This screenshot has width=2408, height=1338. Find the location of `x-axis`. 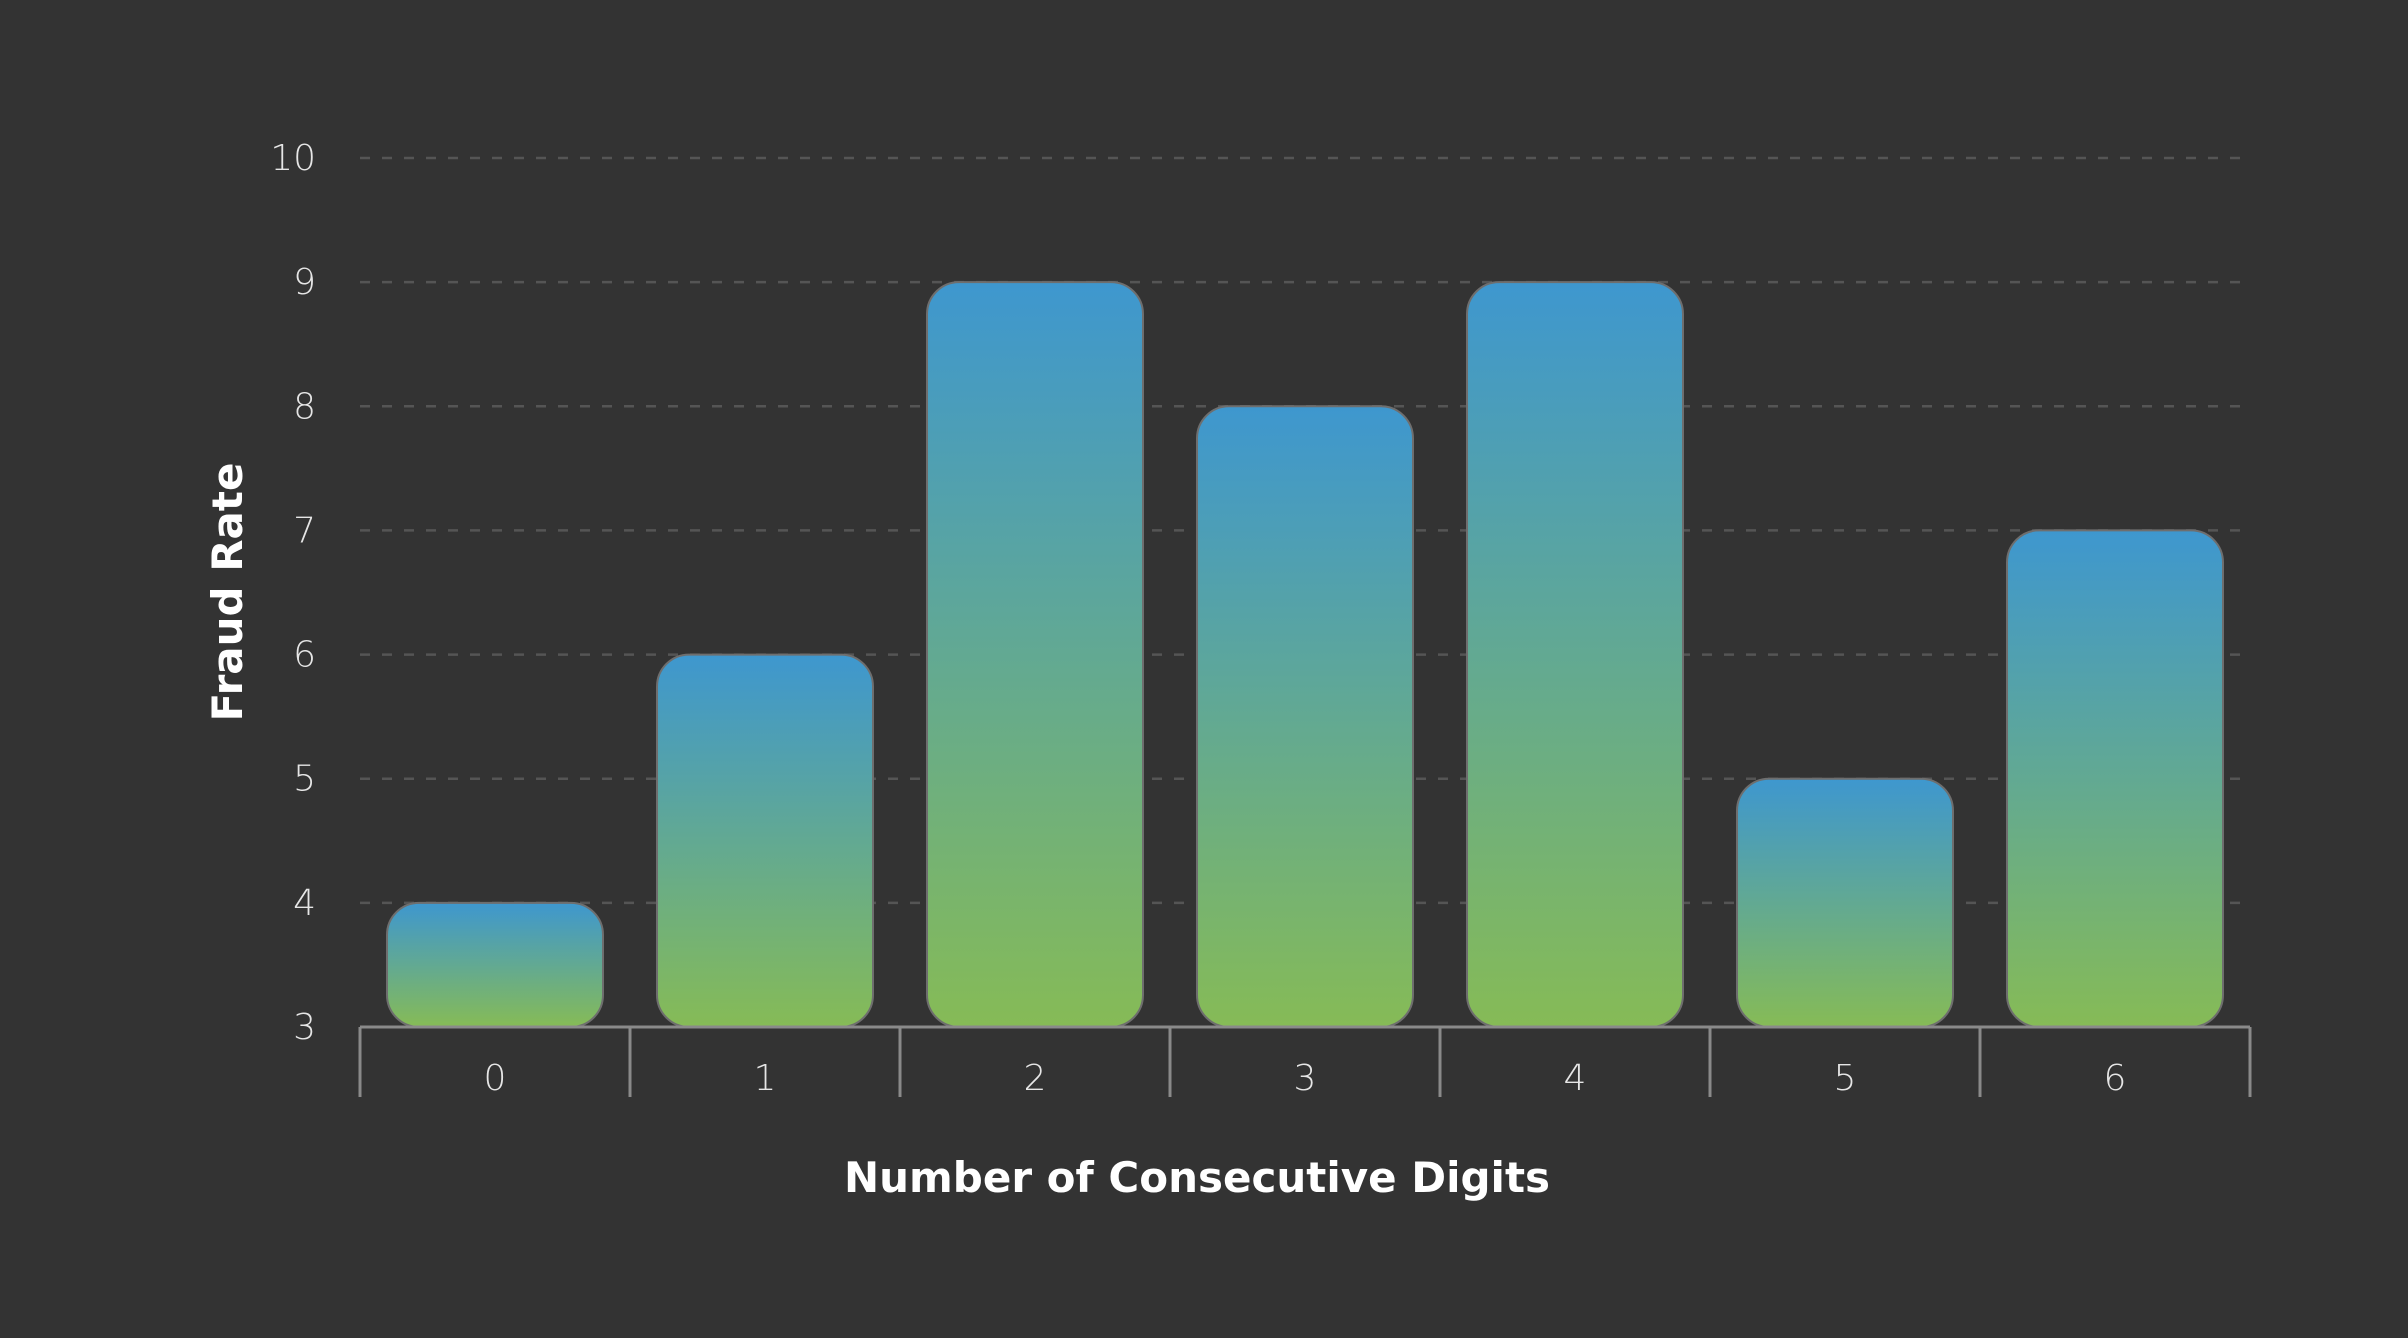

x-axis is located at coordinates (1305, 1061).